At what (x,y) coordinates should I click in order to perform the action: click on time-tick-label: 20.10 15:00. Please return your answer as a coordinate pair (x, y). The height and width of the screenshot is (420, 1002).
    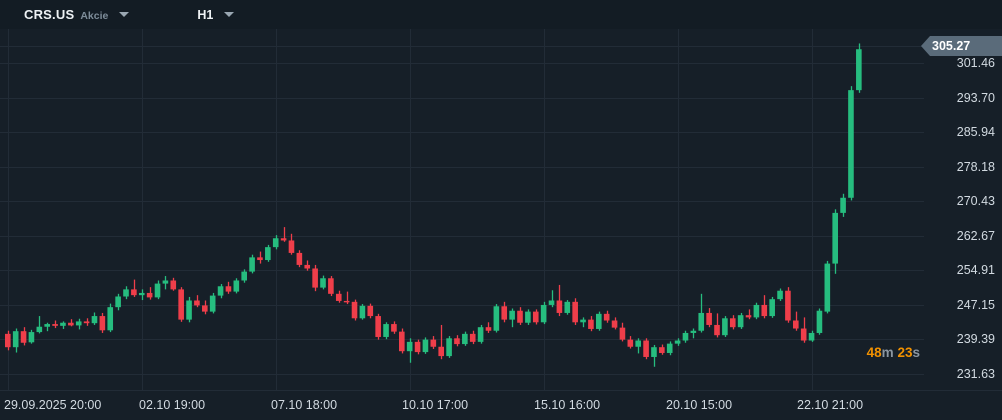
    Looking at the image, I should click on (699, 405).